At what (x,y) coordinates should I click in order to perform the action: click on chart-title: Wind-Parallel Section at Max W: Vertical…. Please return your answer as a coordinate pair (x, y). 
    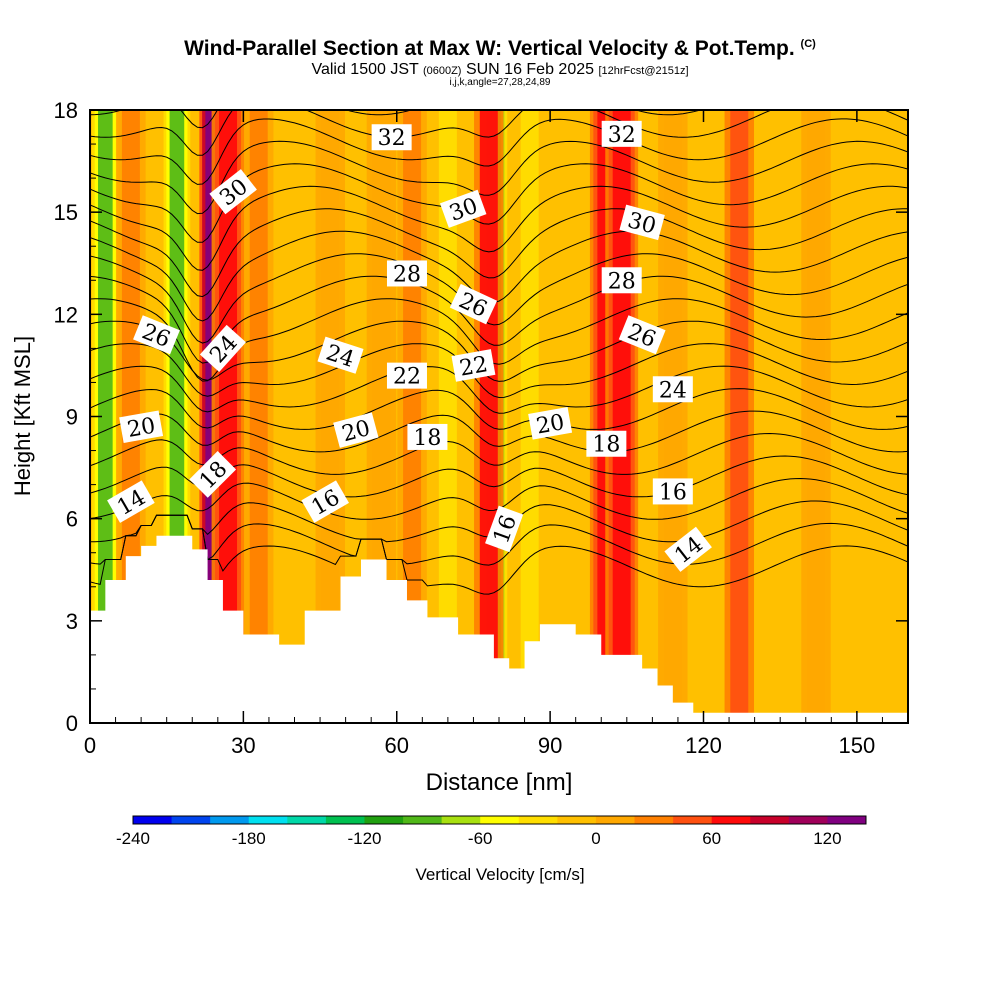
    Looking at the image, I should click on (500, 49).